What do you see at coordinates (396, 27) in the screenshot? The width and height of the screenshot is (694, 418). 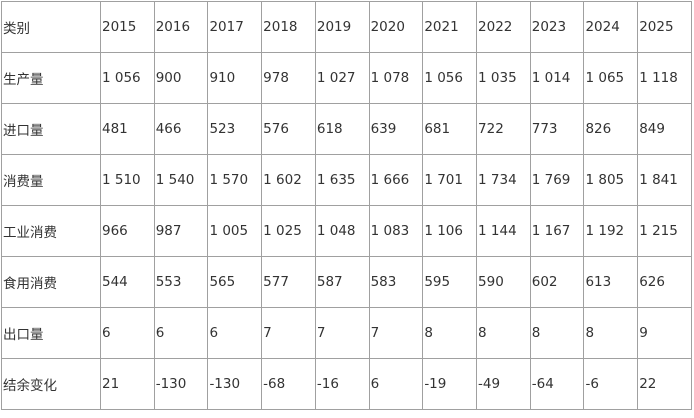 I see `cell: 2020` at bounding box center [396, 27].